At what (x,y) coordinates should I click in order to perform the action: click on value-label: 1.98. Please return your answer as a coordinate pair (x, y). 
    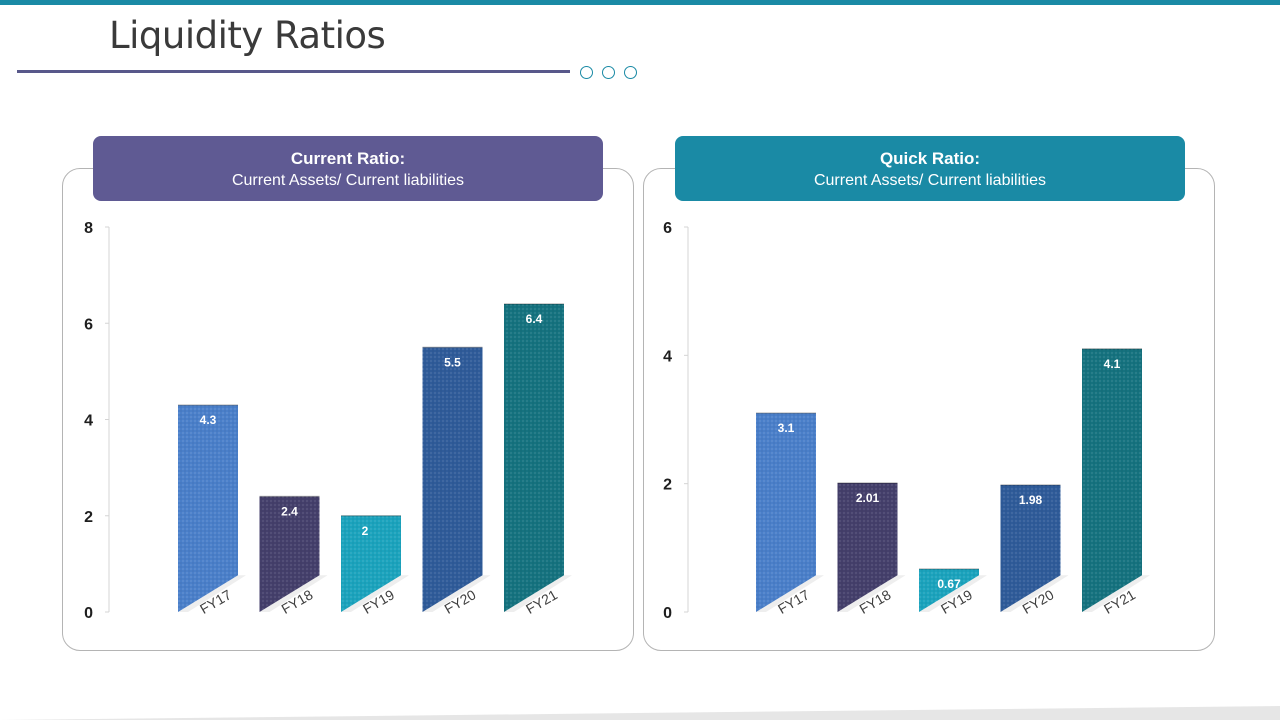
    Looking at the image, I should click on (1031, 500).